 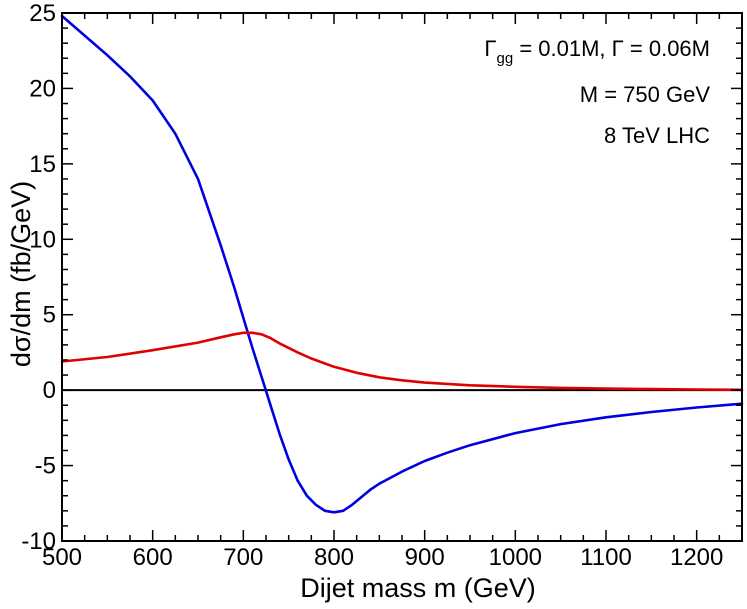 I want to click on y-axis-label: dσ/dm (fb/GeV), so click(x=21, y=274).